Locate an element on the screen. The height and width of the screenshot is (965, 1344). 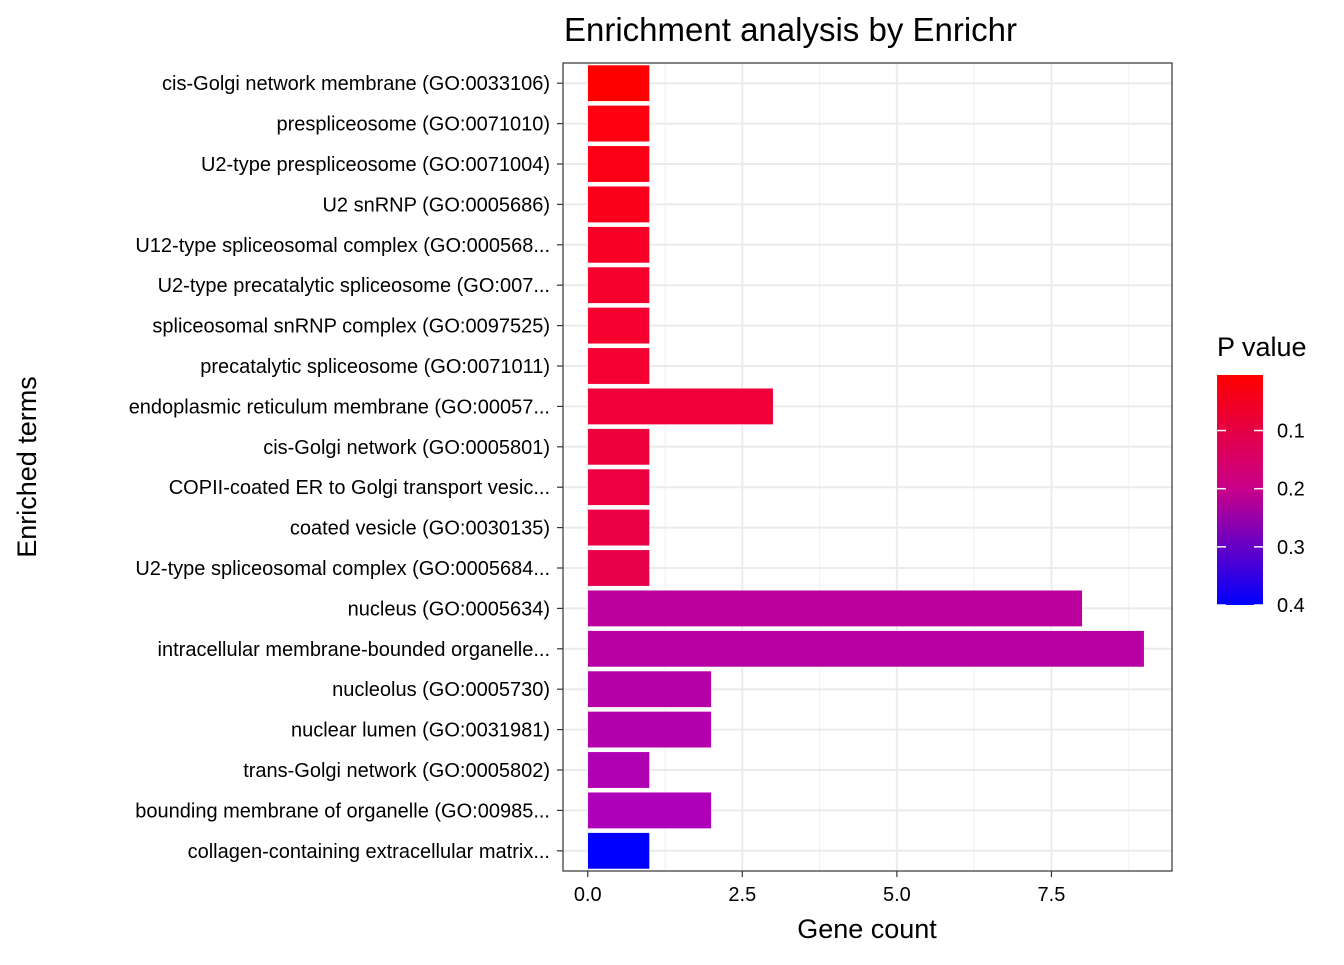
x-tick-label: 2.5 is located at coordinates (742, 895).